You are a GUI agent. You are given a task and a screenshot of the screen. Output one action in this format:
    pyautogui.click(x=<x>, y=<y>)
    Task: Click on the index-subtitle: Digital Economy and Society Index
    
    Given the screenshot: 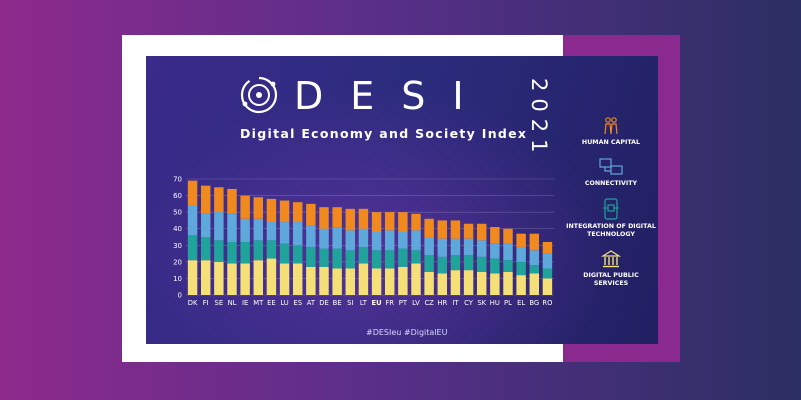 What is the action you would take?
    pyautogui.click(x=384, y=133)
    